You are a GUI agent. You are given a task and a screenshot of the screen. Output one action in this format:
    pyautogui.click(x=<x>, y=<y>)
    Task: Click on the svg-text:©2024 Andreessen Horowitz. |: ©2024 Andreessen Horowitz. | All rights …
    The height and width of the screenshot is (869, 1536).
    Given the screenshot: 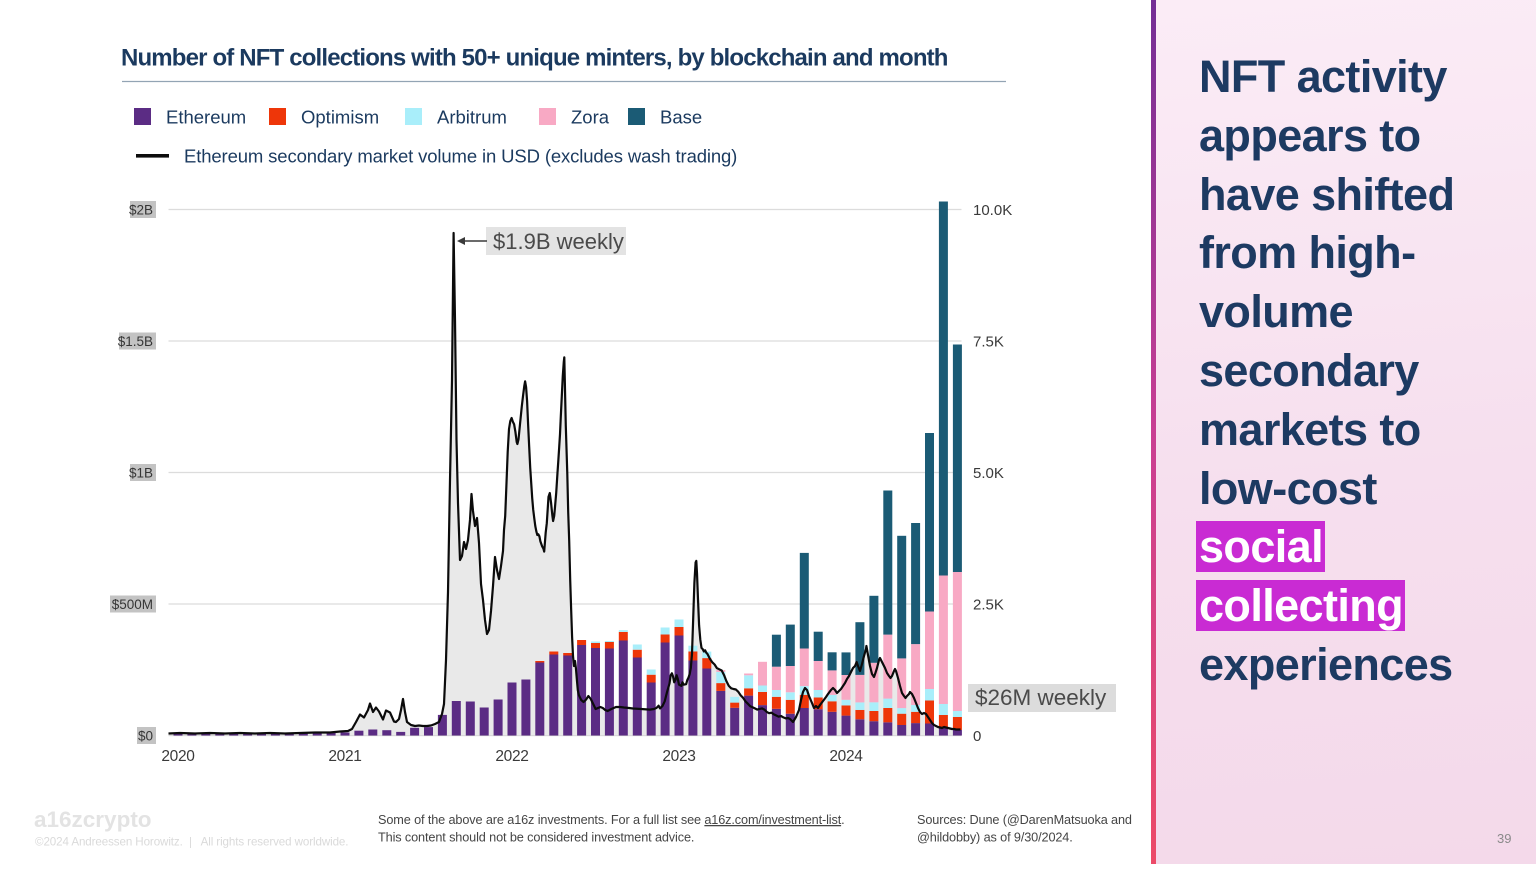 What is the action you would take?
    pyautogui.click(x=191, y=842)
    